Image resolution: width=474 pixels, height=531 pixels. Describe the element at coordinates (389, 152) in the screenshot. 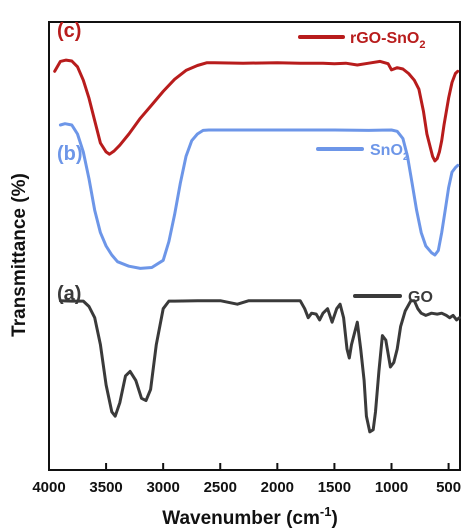

I see `legend-label: SnO2` at that location.